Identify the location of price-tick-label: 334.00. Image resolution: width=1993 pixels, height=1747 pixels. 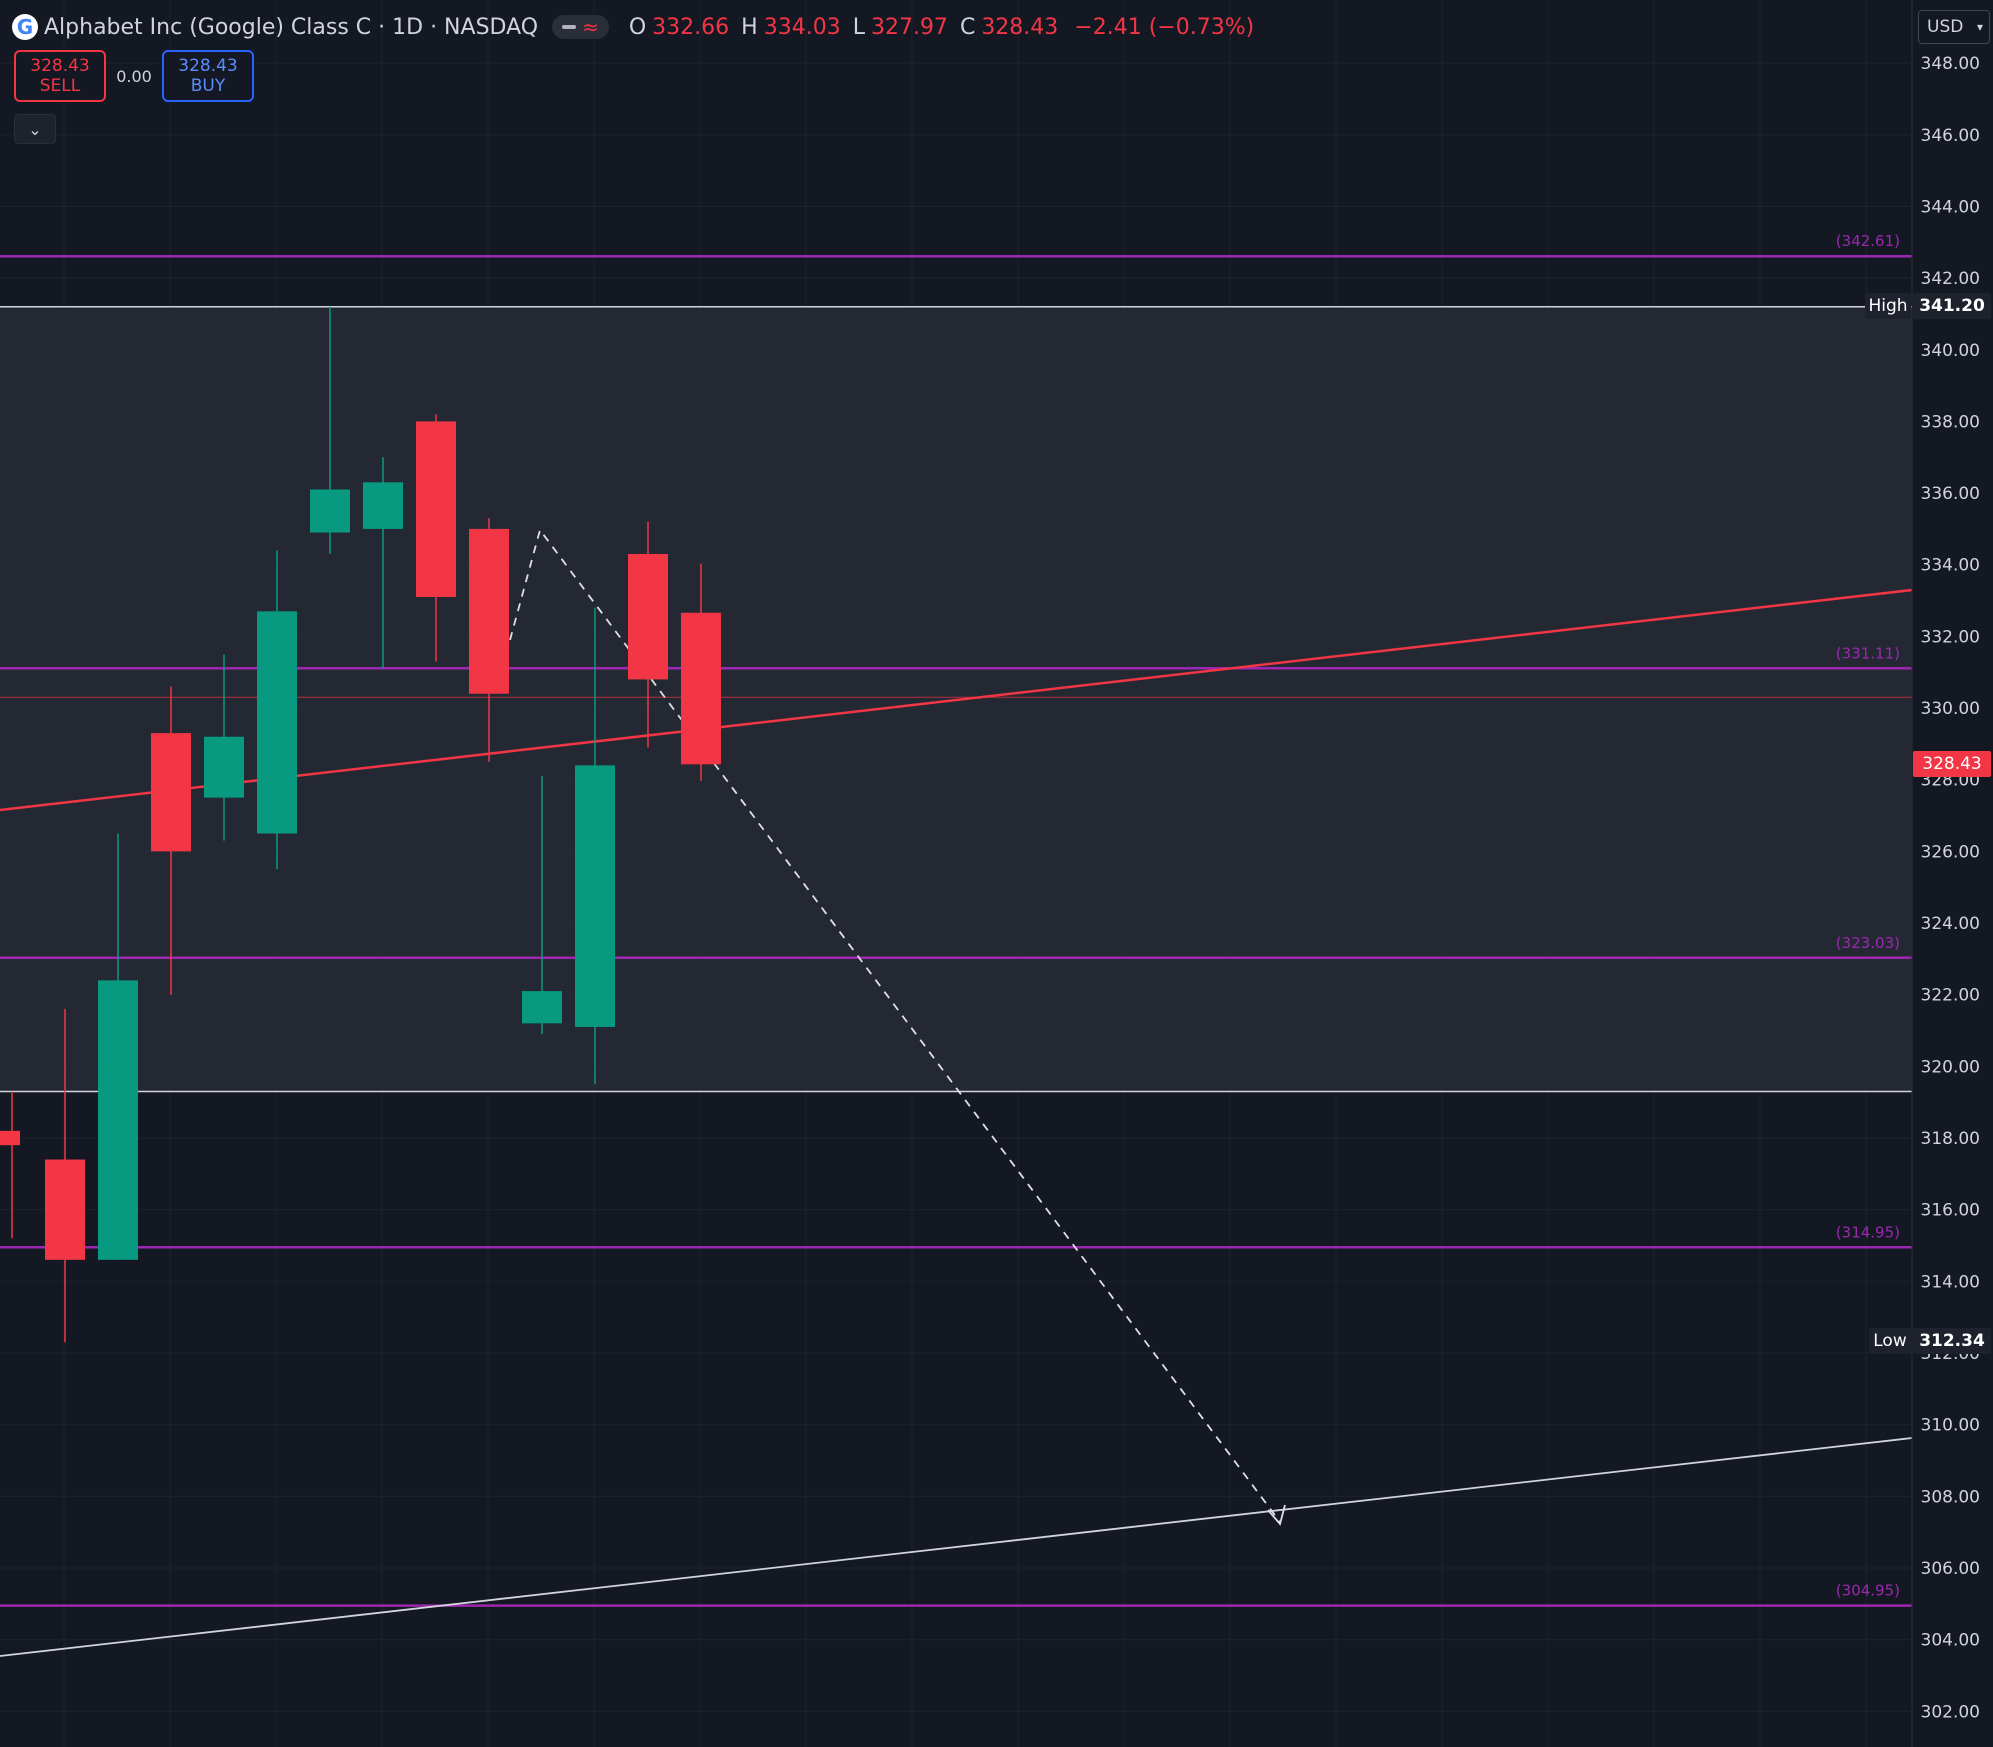
(1950, 566).